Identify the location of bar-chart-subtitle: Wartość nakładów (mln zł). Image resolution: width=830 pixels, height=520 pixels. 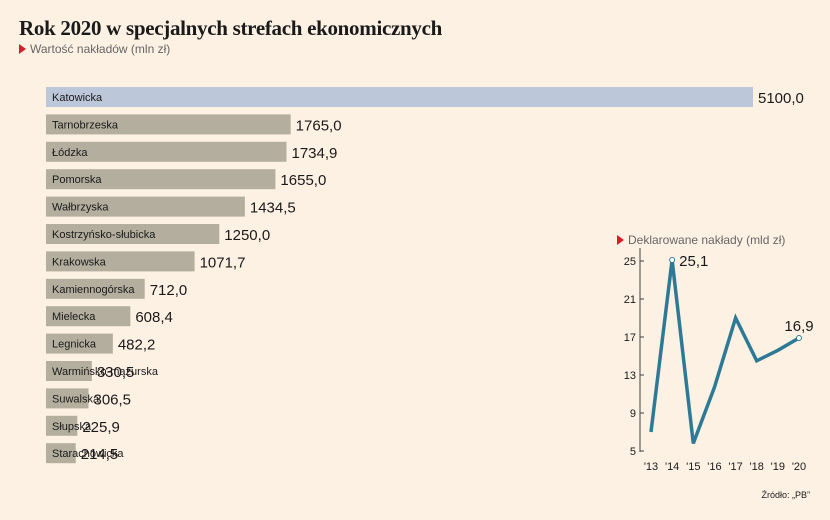
(94, 49).